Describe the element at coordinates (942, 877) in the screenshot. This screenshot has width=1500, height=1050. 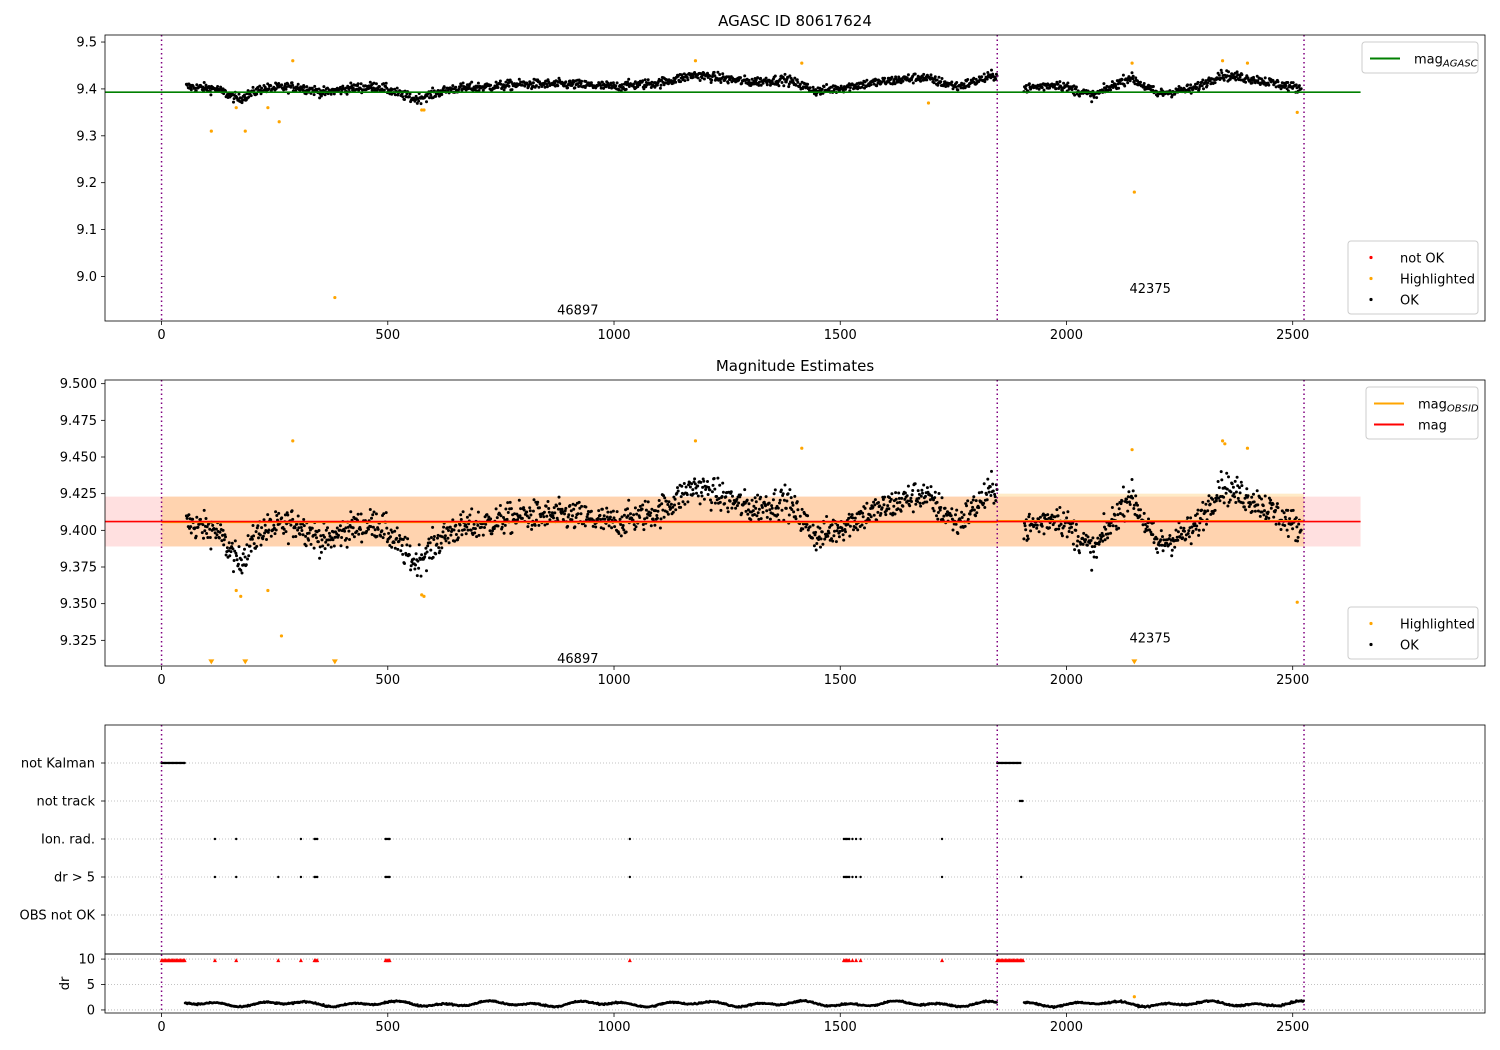
I see `flag-mark` at that location.